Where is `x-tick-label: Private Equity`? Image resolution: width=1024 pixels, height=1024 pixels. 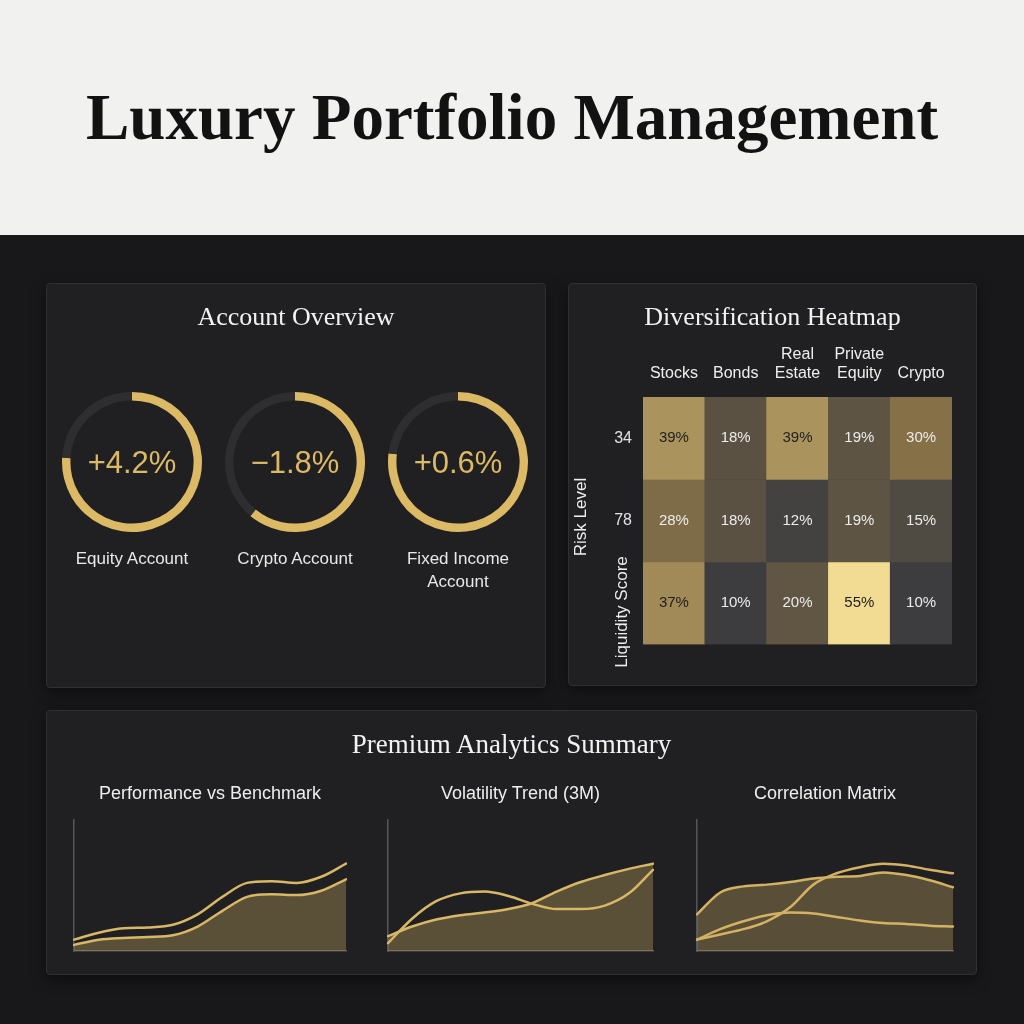
x-tick-label: Private Equity is located at coordinates (859, 362).